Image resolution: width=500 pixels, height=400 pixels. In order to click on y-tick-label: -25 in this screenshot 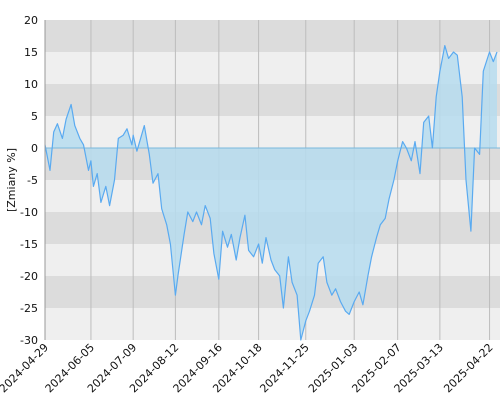, I will do `click(29, 308)`.